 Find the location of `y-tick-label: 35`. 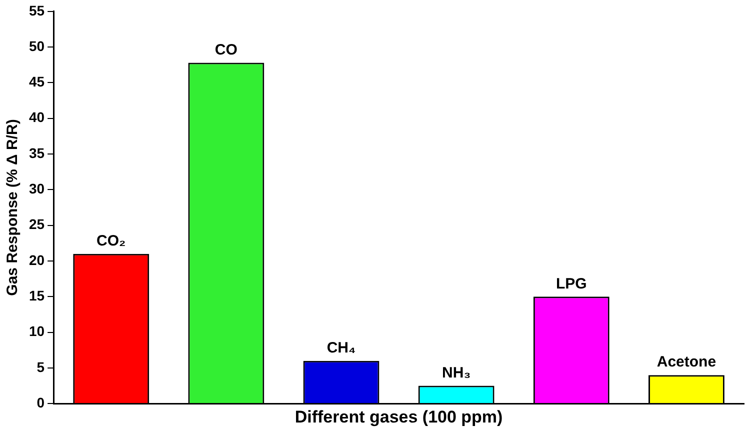

y-tick-label: 35 is located at coordinates (36, 152).